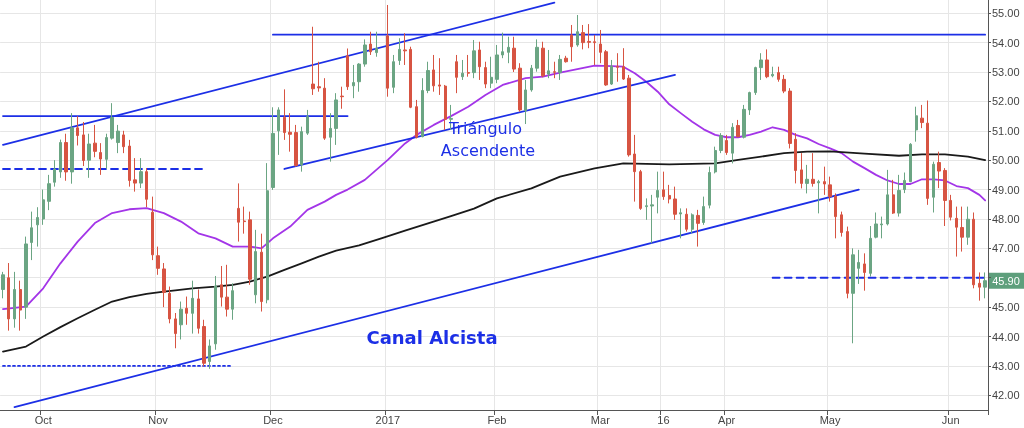  I want to click on y-tick-label: 51.00, so click(1006, 130).